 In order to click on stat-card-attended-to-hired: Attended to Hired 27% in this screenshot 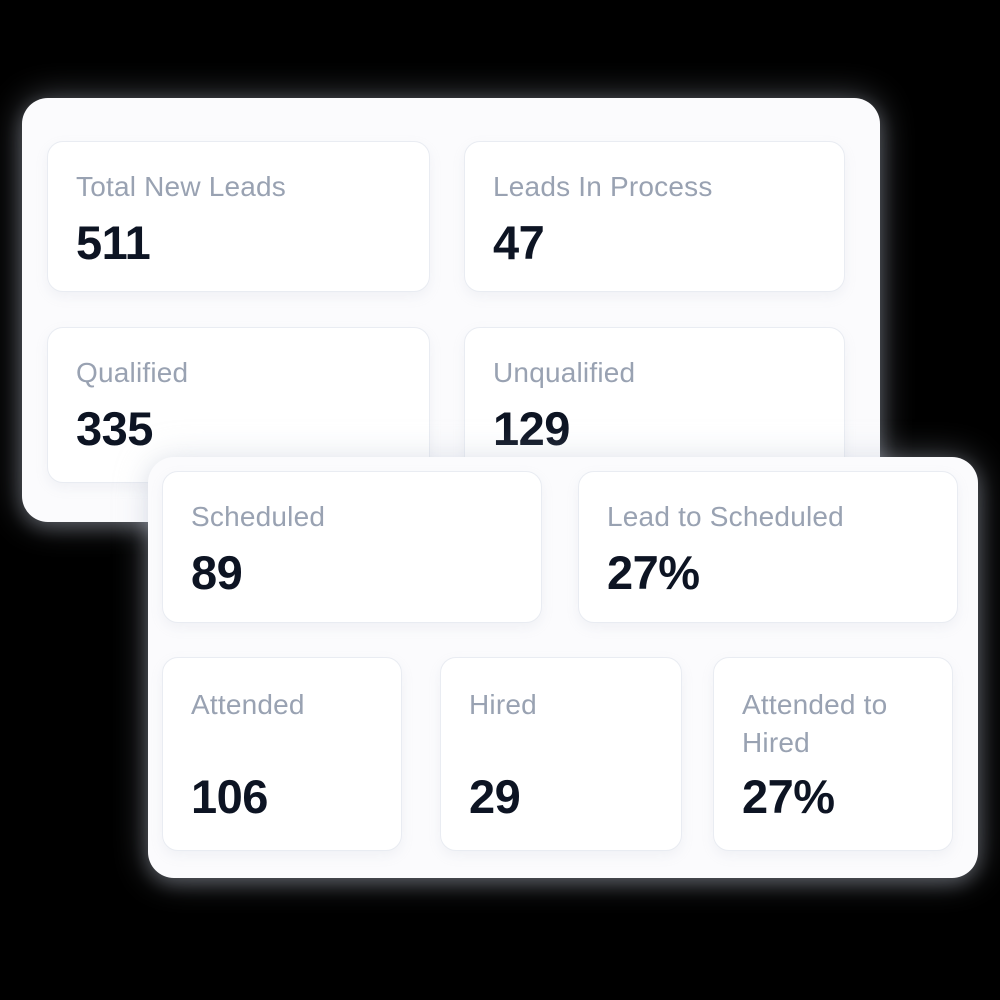, I will do `click(833, 754)`.